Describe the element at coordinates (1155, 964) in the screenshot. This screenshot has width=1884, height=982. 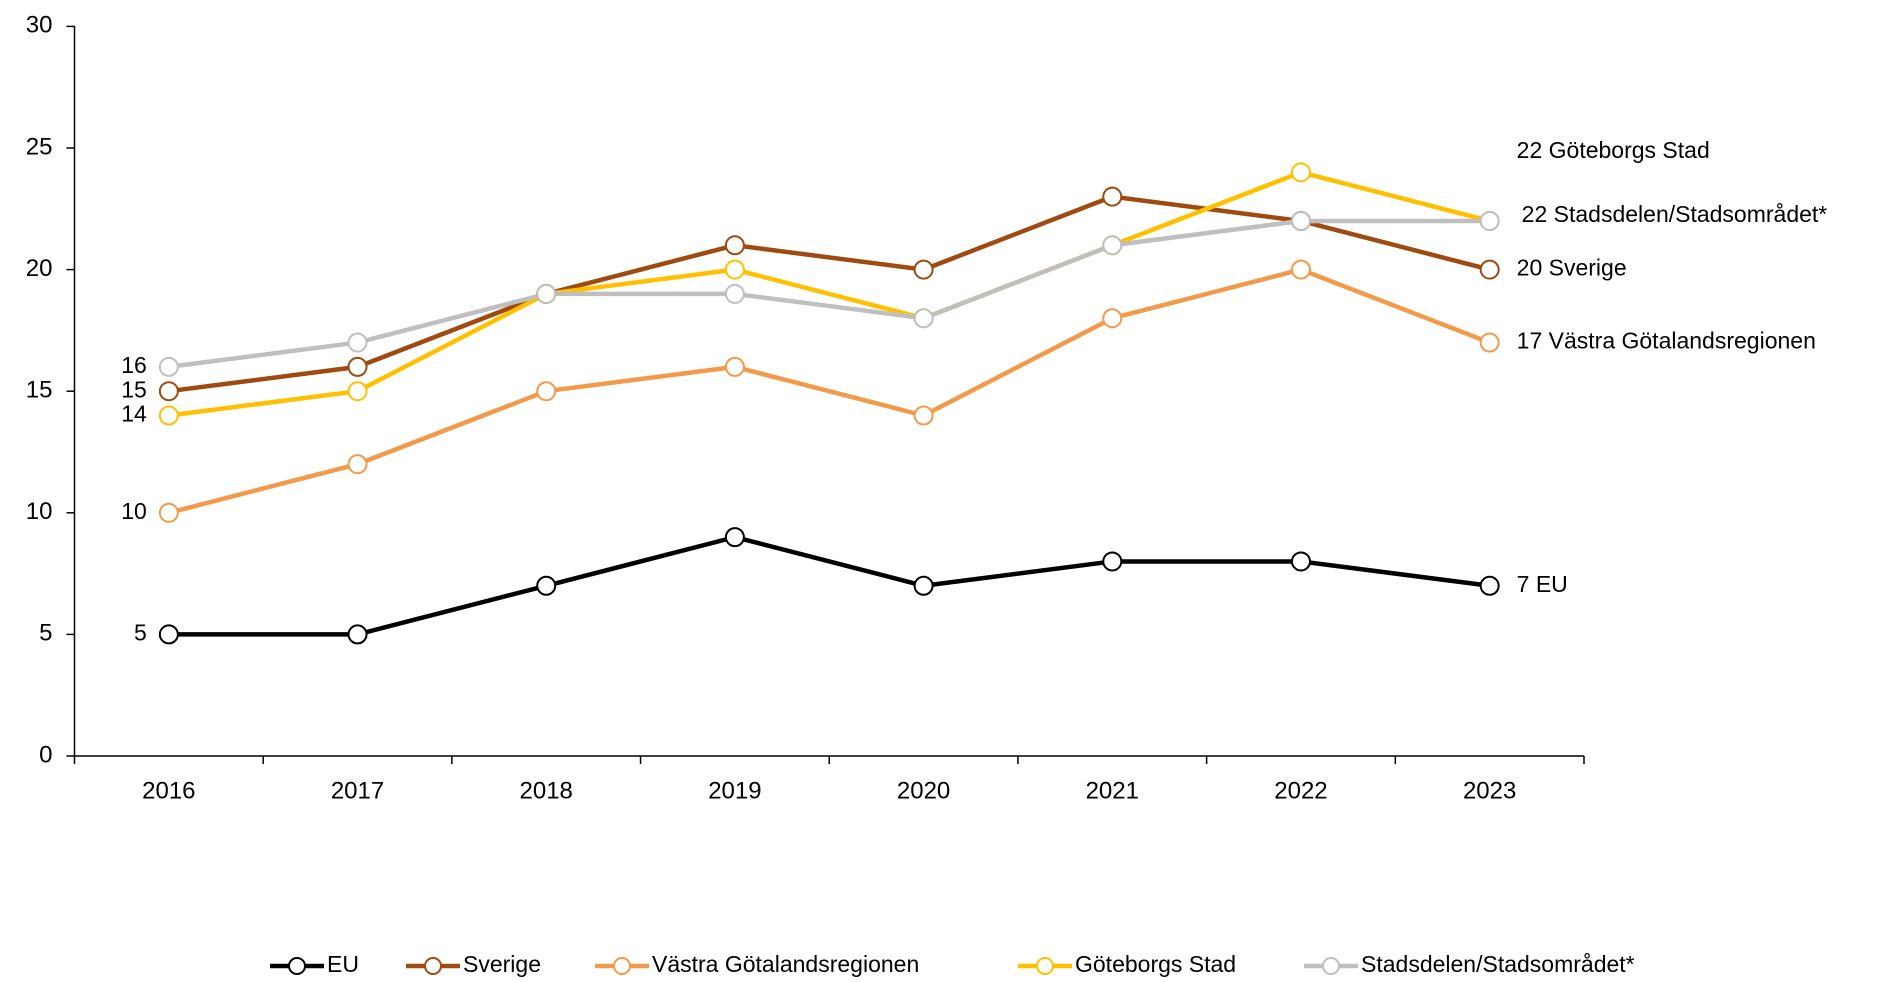
I see `legend-label: Göteborgs Stad` at that location.